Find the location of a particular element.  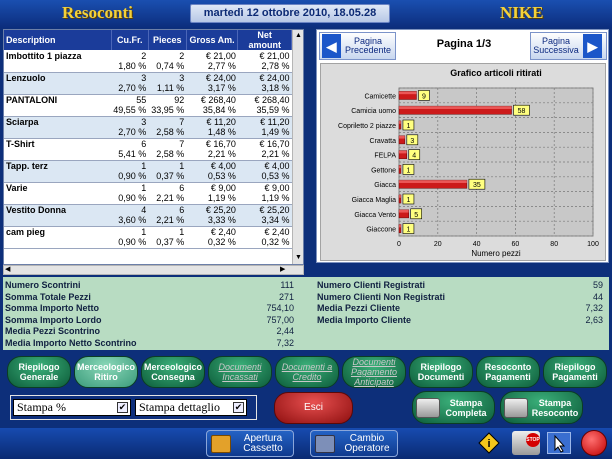

table-row: Lenzuolo 3 3 € 24,00 € 24,00 is located at coordinates (148, 77).